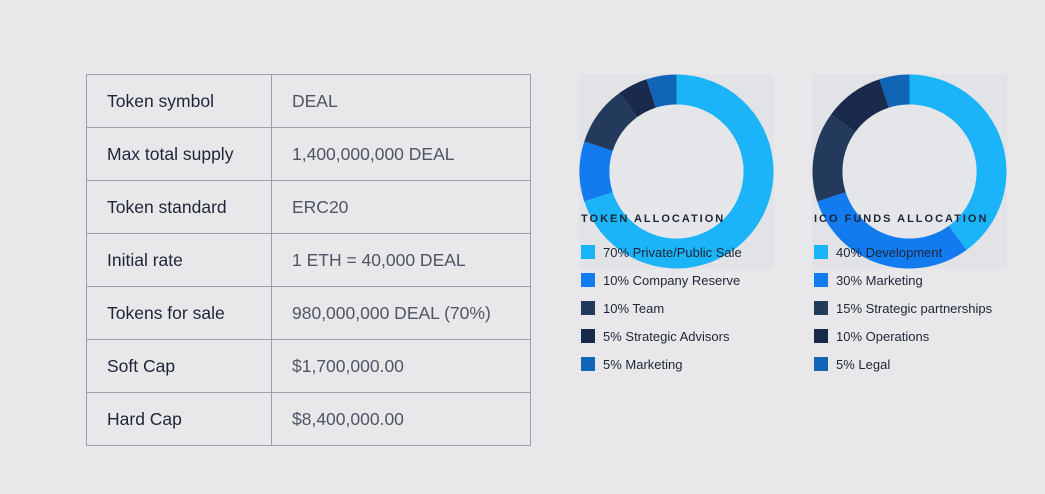  I want to click on token-allocation-chart, so click(676, 171).